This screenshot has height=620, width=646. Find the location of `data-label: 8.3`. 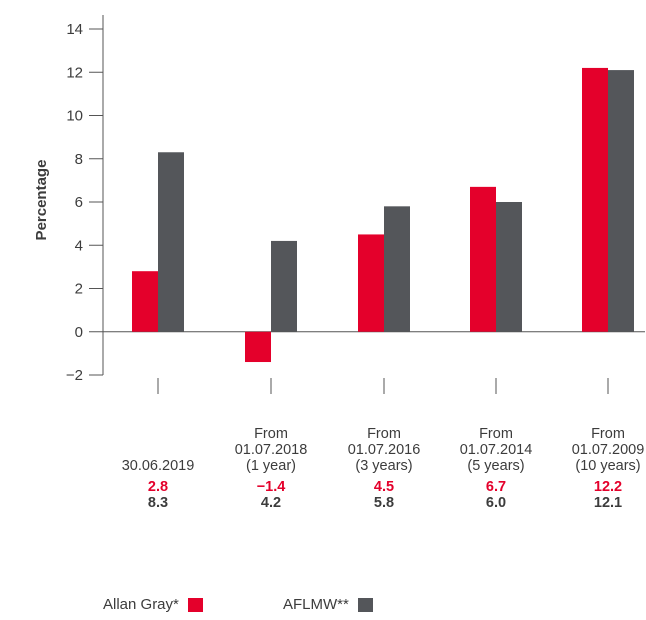

data-label: 8.3 is located at coordinates (158, 503).